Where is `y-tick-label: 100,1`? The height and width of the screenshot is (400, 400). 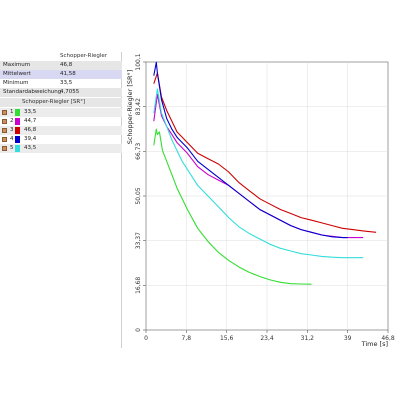 y-tick-label: 100,1 is located at coordinates (138, 61).